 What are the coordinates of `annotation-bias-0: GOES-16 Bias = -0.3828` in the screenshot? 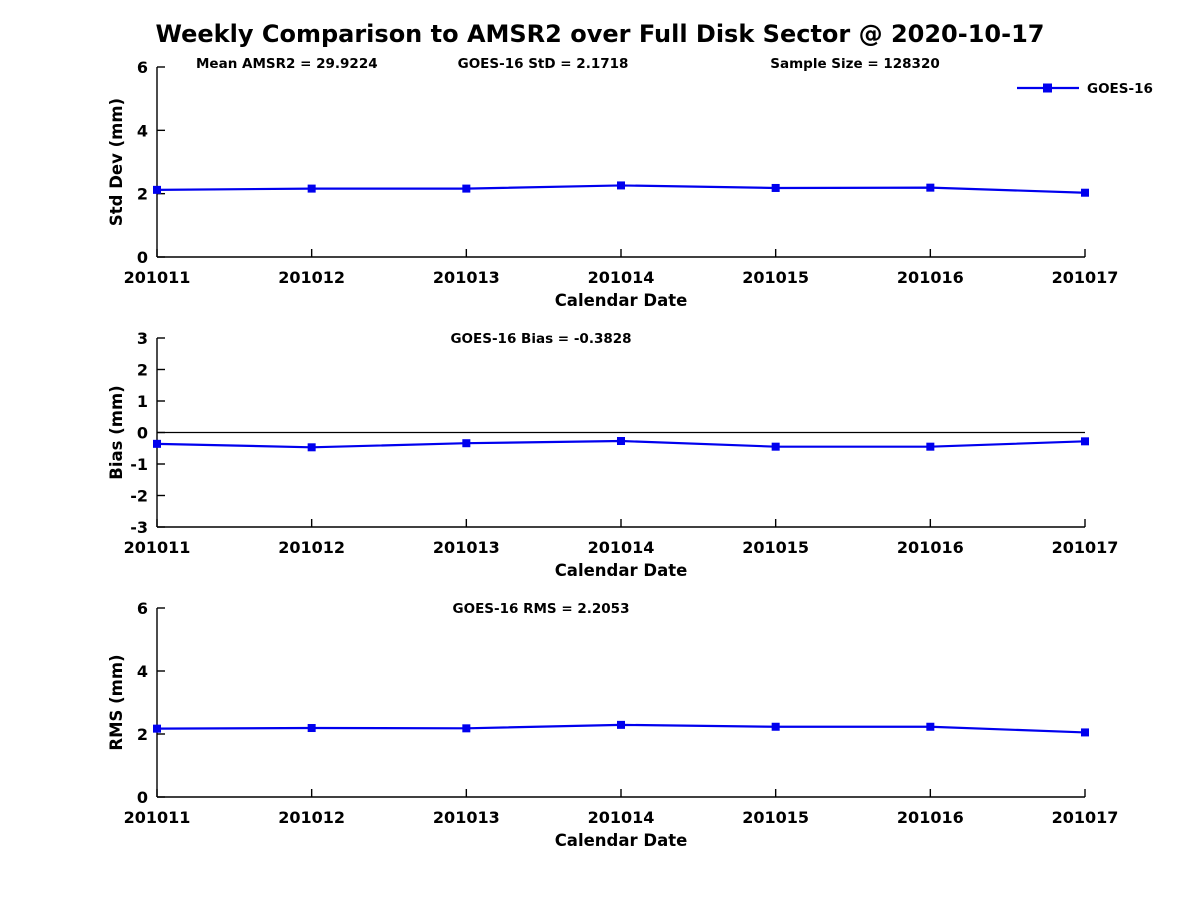 It's located at (540, 339).